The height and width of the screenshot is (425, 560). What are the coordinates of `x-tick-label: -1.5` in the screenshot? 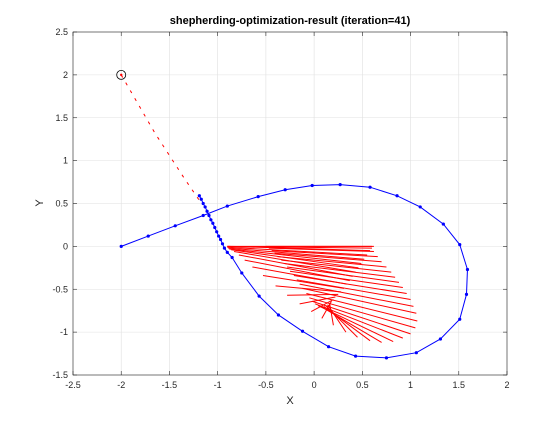 It's located at (170, 385).